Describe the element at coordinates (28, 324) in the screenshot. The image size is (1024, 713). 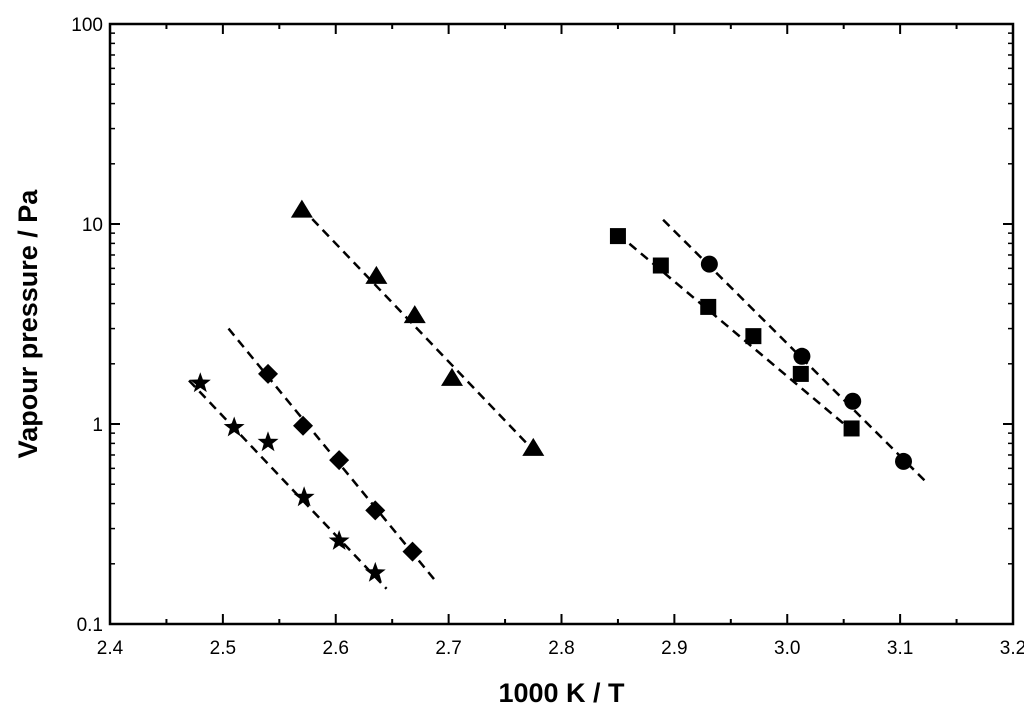
I see `y-axis-label: Vapour pressure / Pa` at that location.